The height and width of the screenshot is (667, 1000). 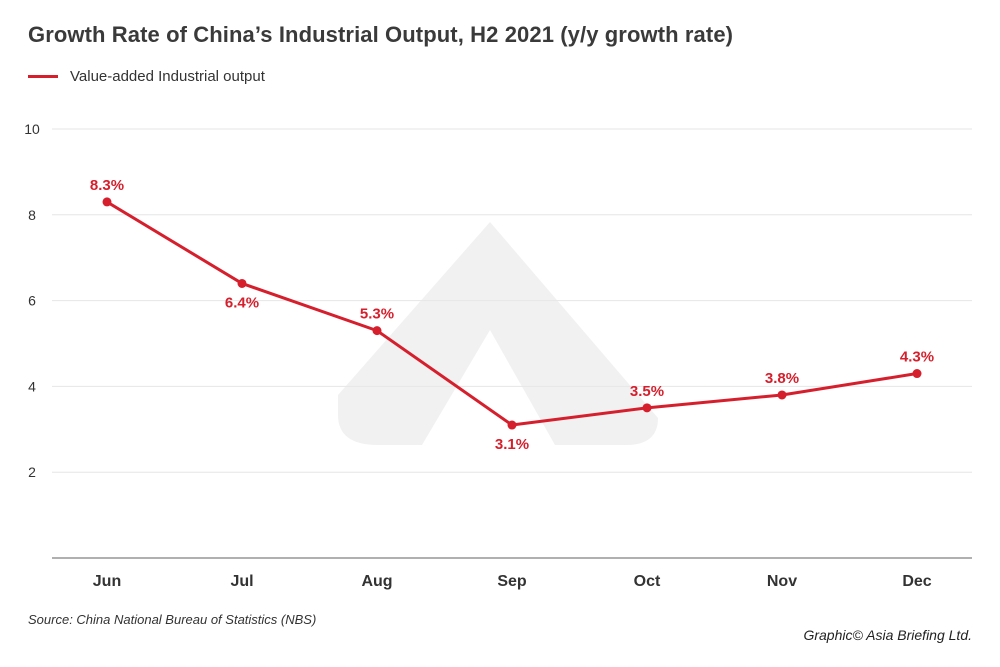 I want to click on legend-label: Value-added Industrial output, so click(x=167, y=76).